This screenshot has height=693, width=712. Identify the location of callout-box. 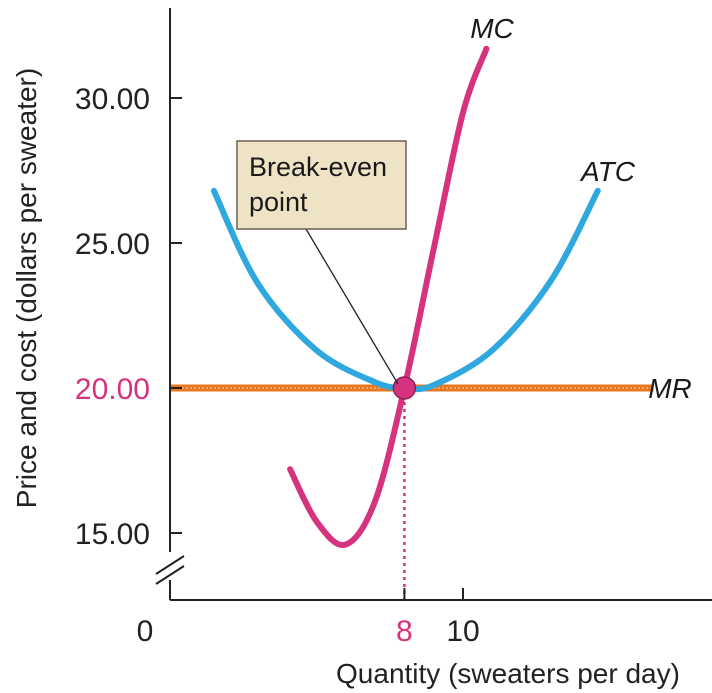
(321, 185).